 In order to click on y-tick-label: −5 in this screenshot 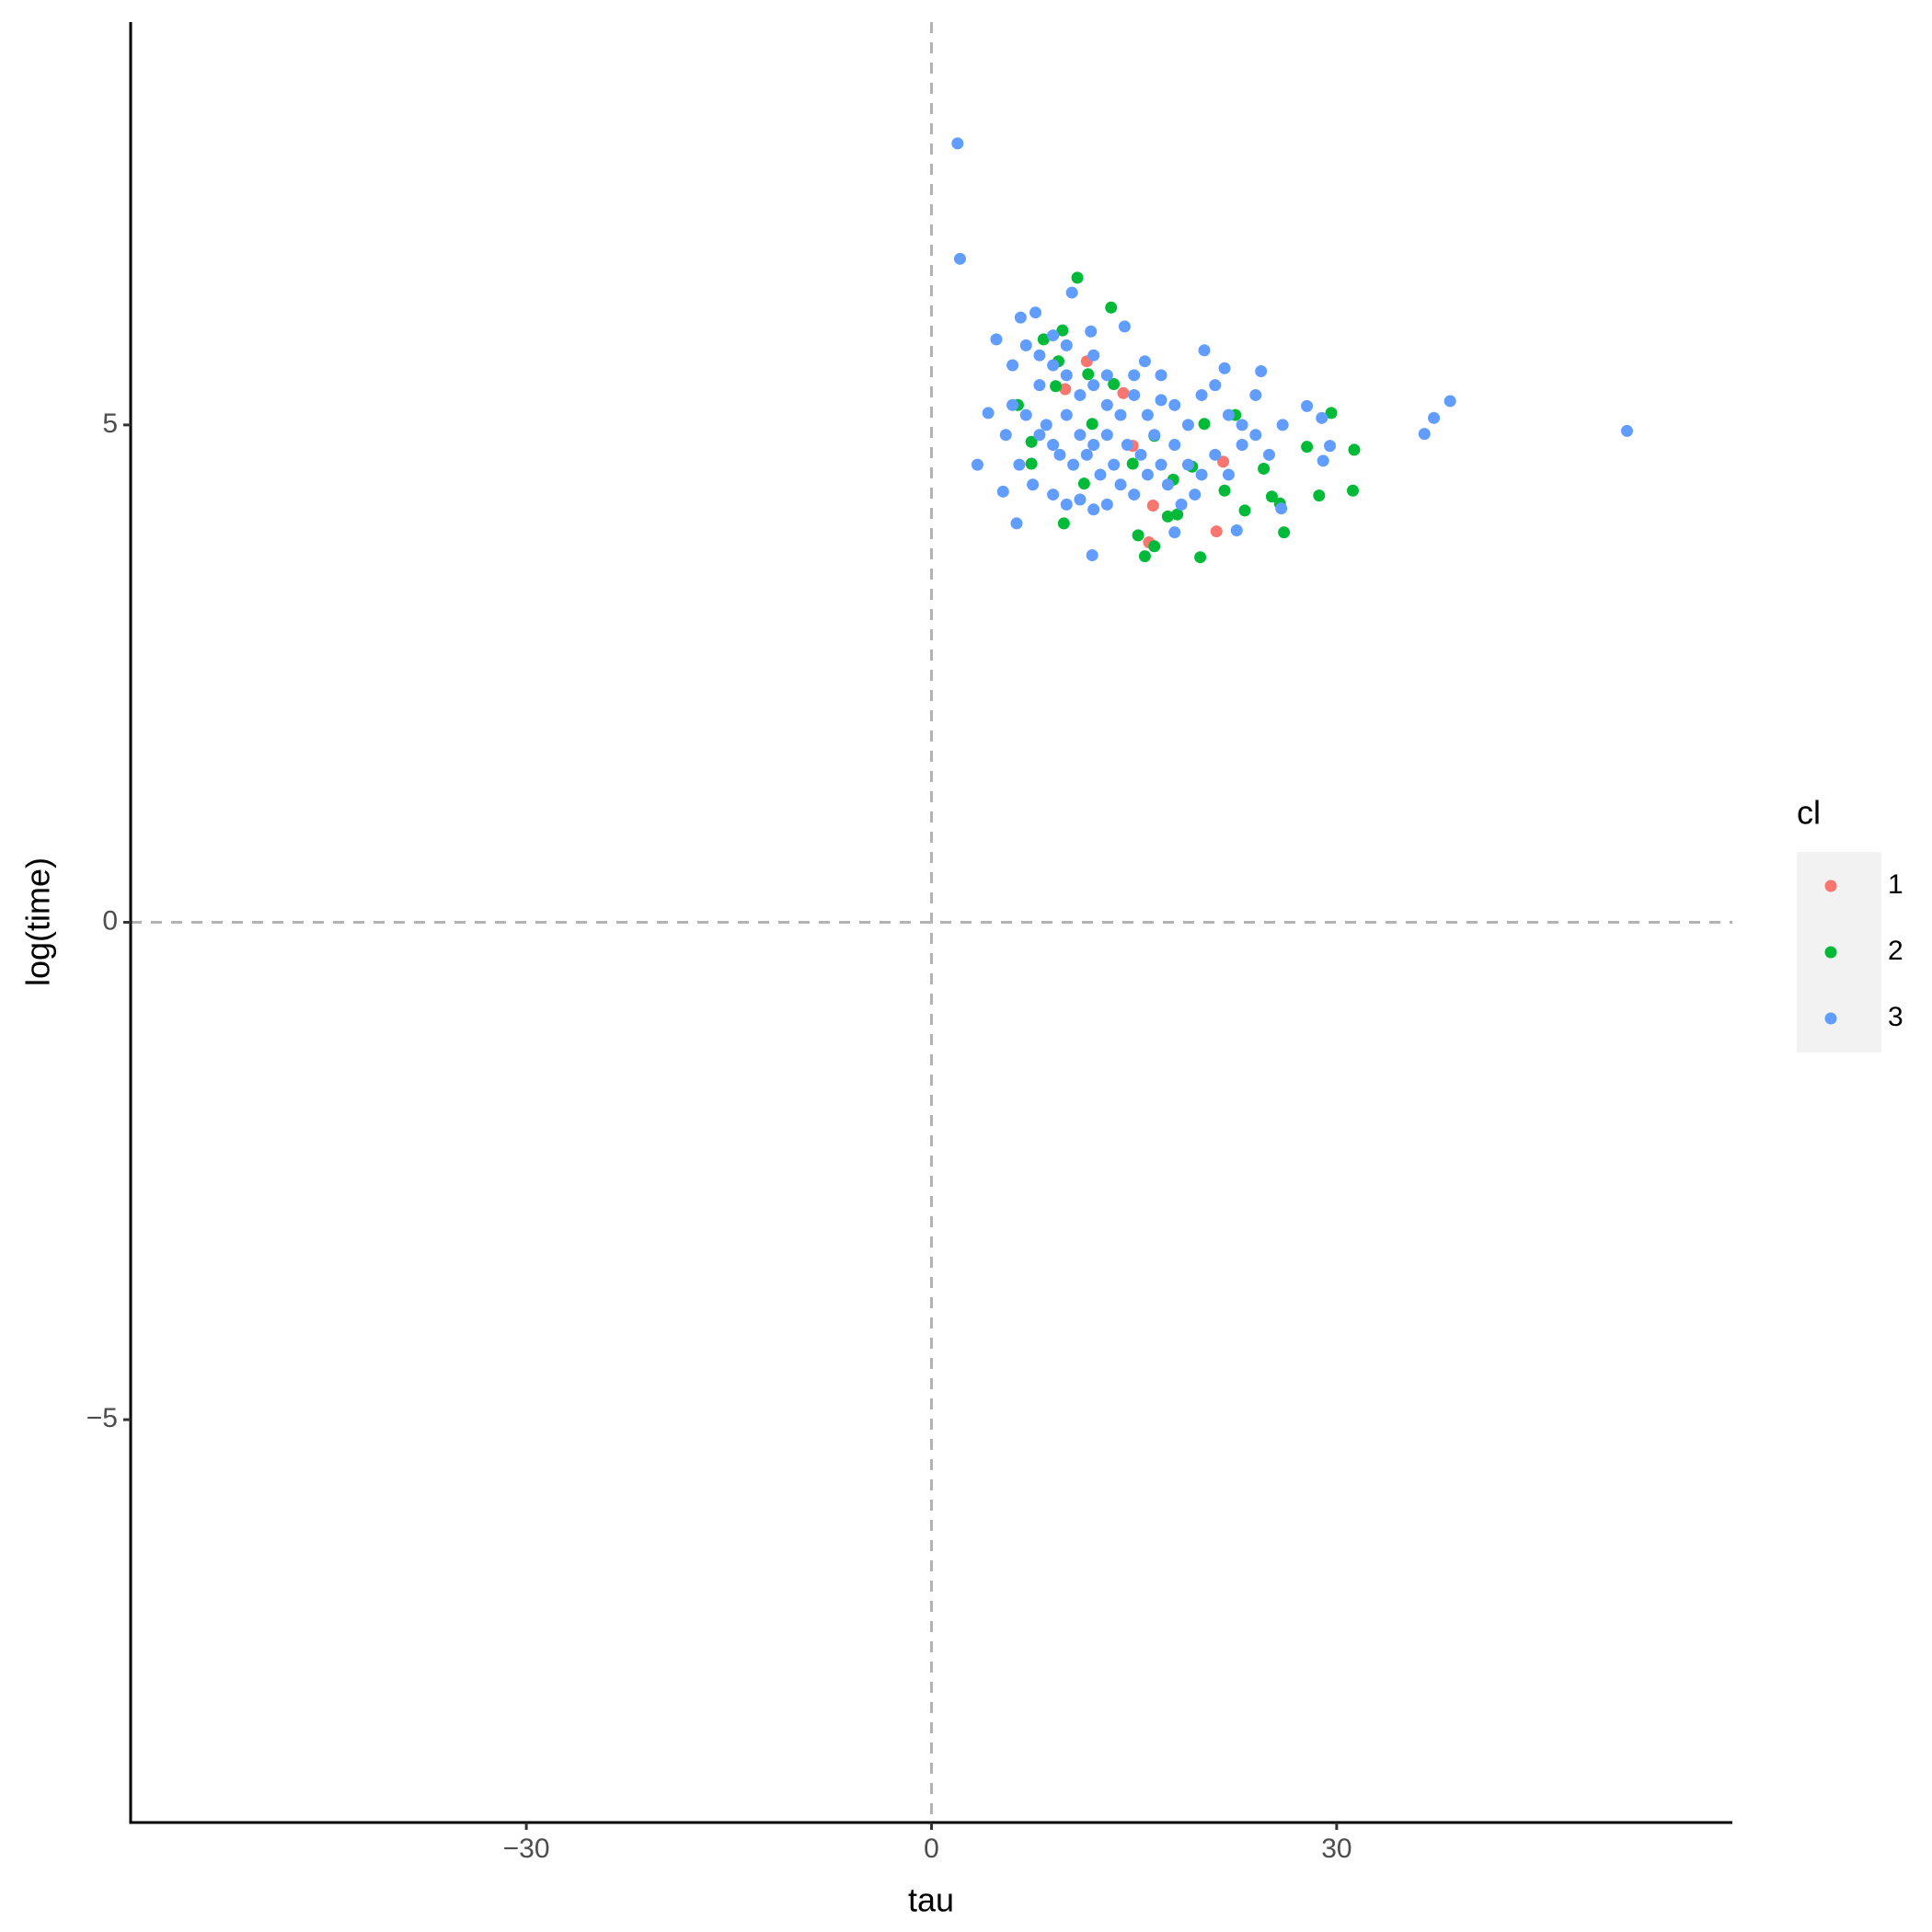, I will do `click(102, 1418)`.